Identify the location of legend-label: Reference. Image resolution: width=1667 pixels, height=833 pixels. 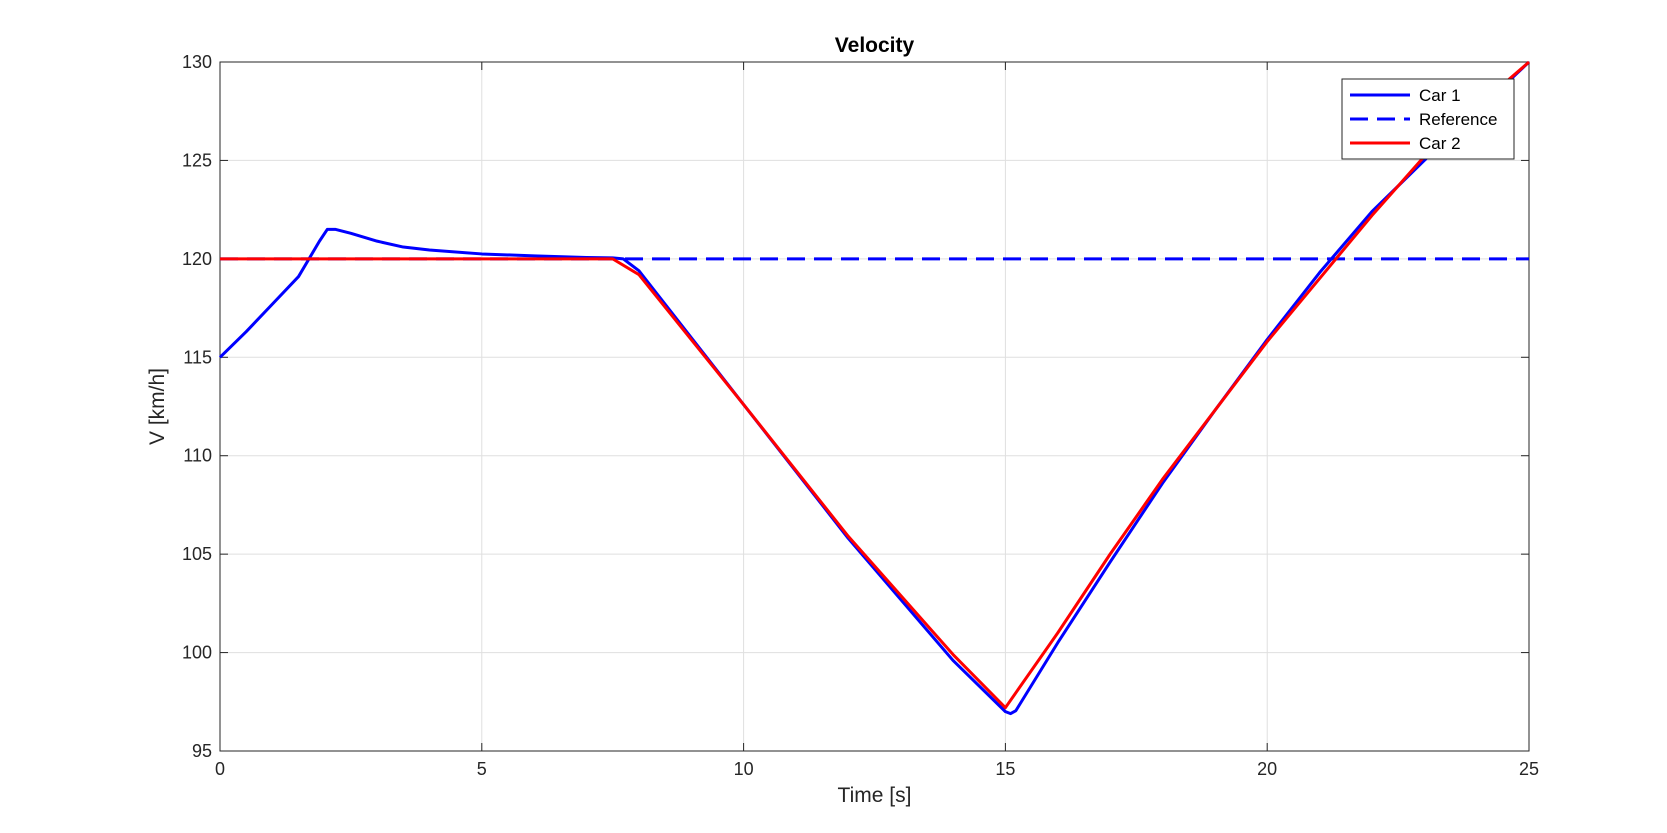
(1458, 119).